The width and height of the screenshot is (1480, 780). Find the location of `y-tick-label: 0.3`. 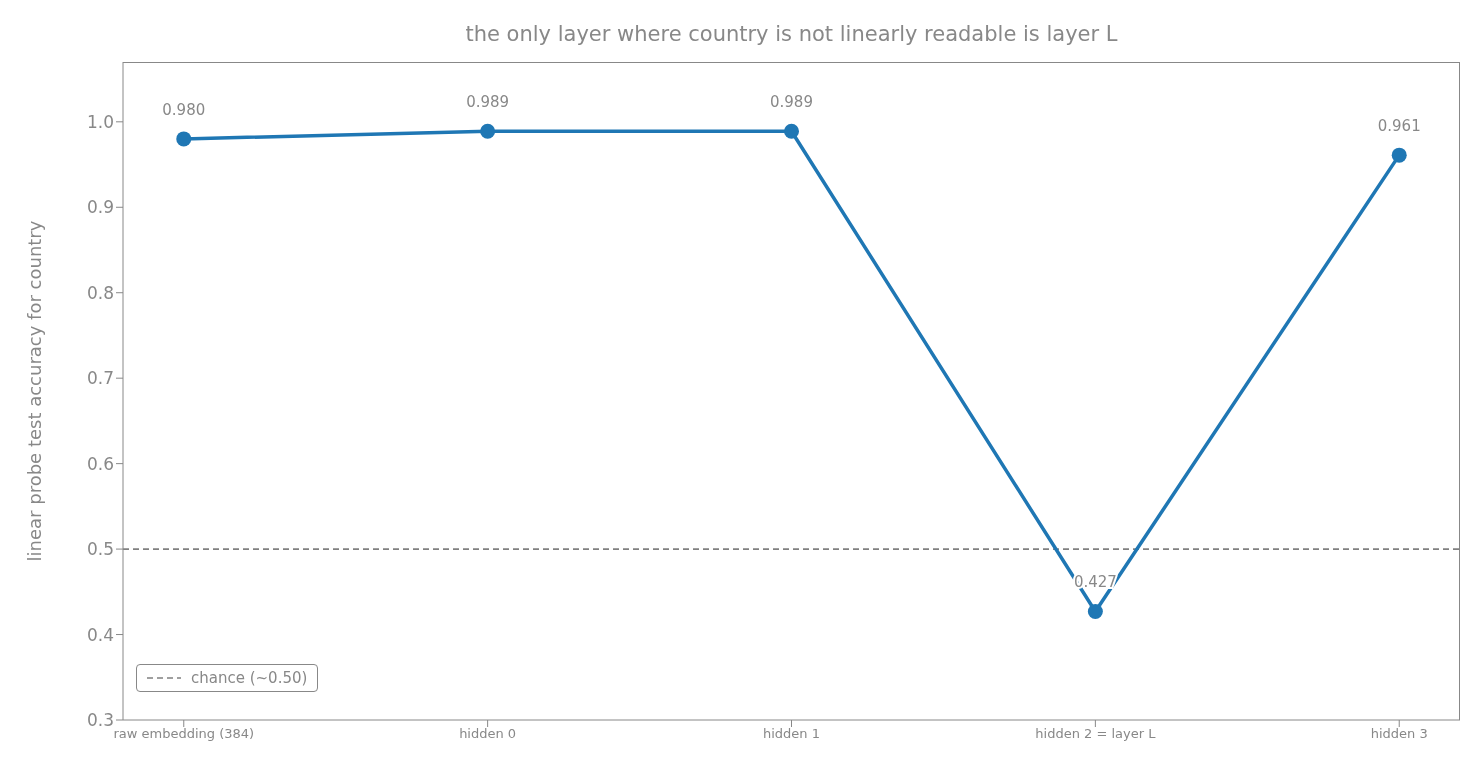

y-tick-label: 0.3 is located at coordinates (100, 720).